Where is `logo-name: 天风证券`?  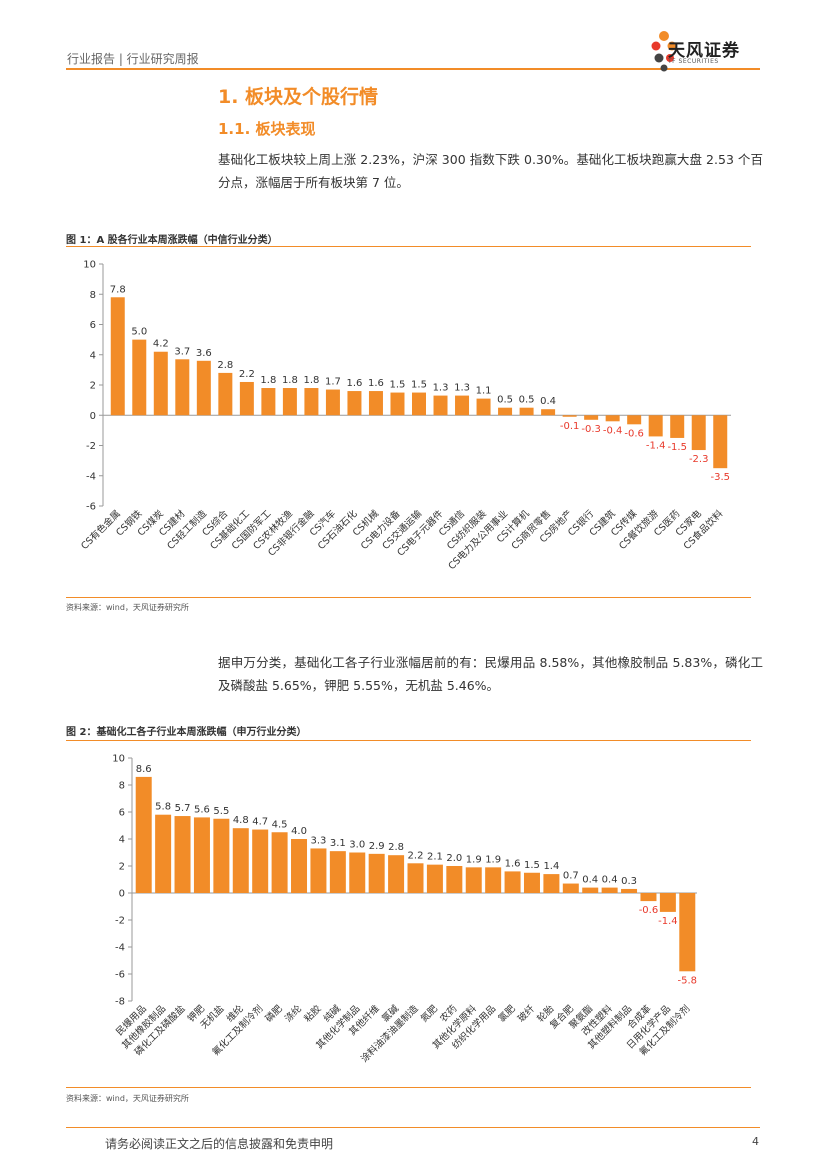
logo-name: 天风证券 is located at coordinates (704, 51).